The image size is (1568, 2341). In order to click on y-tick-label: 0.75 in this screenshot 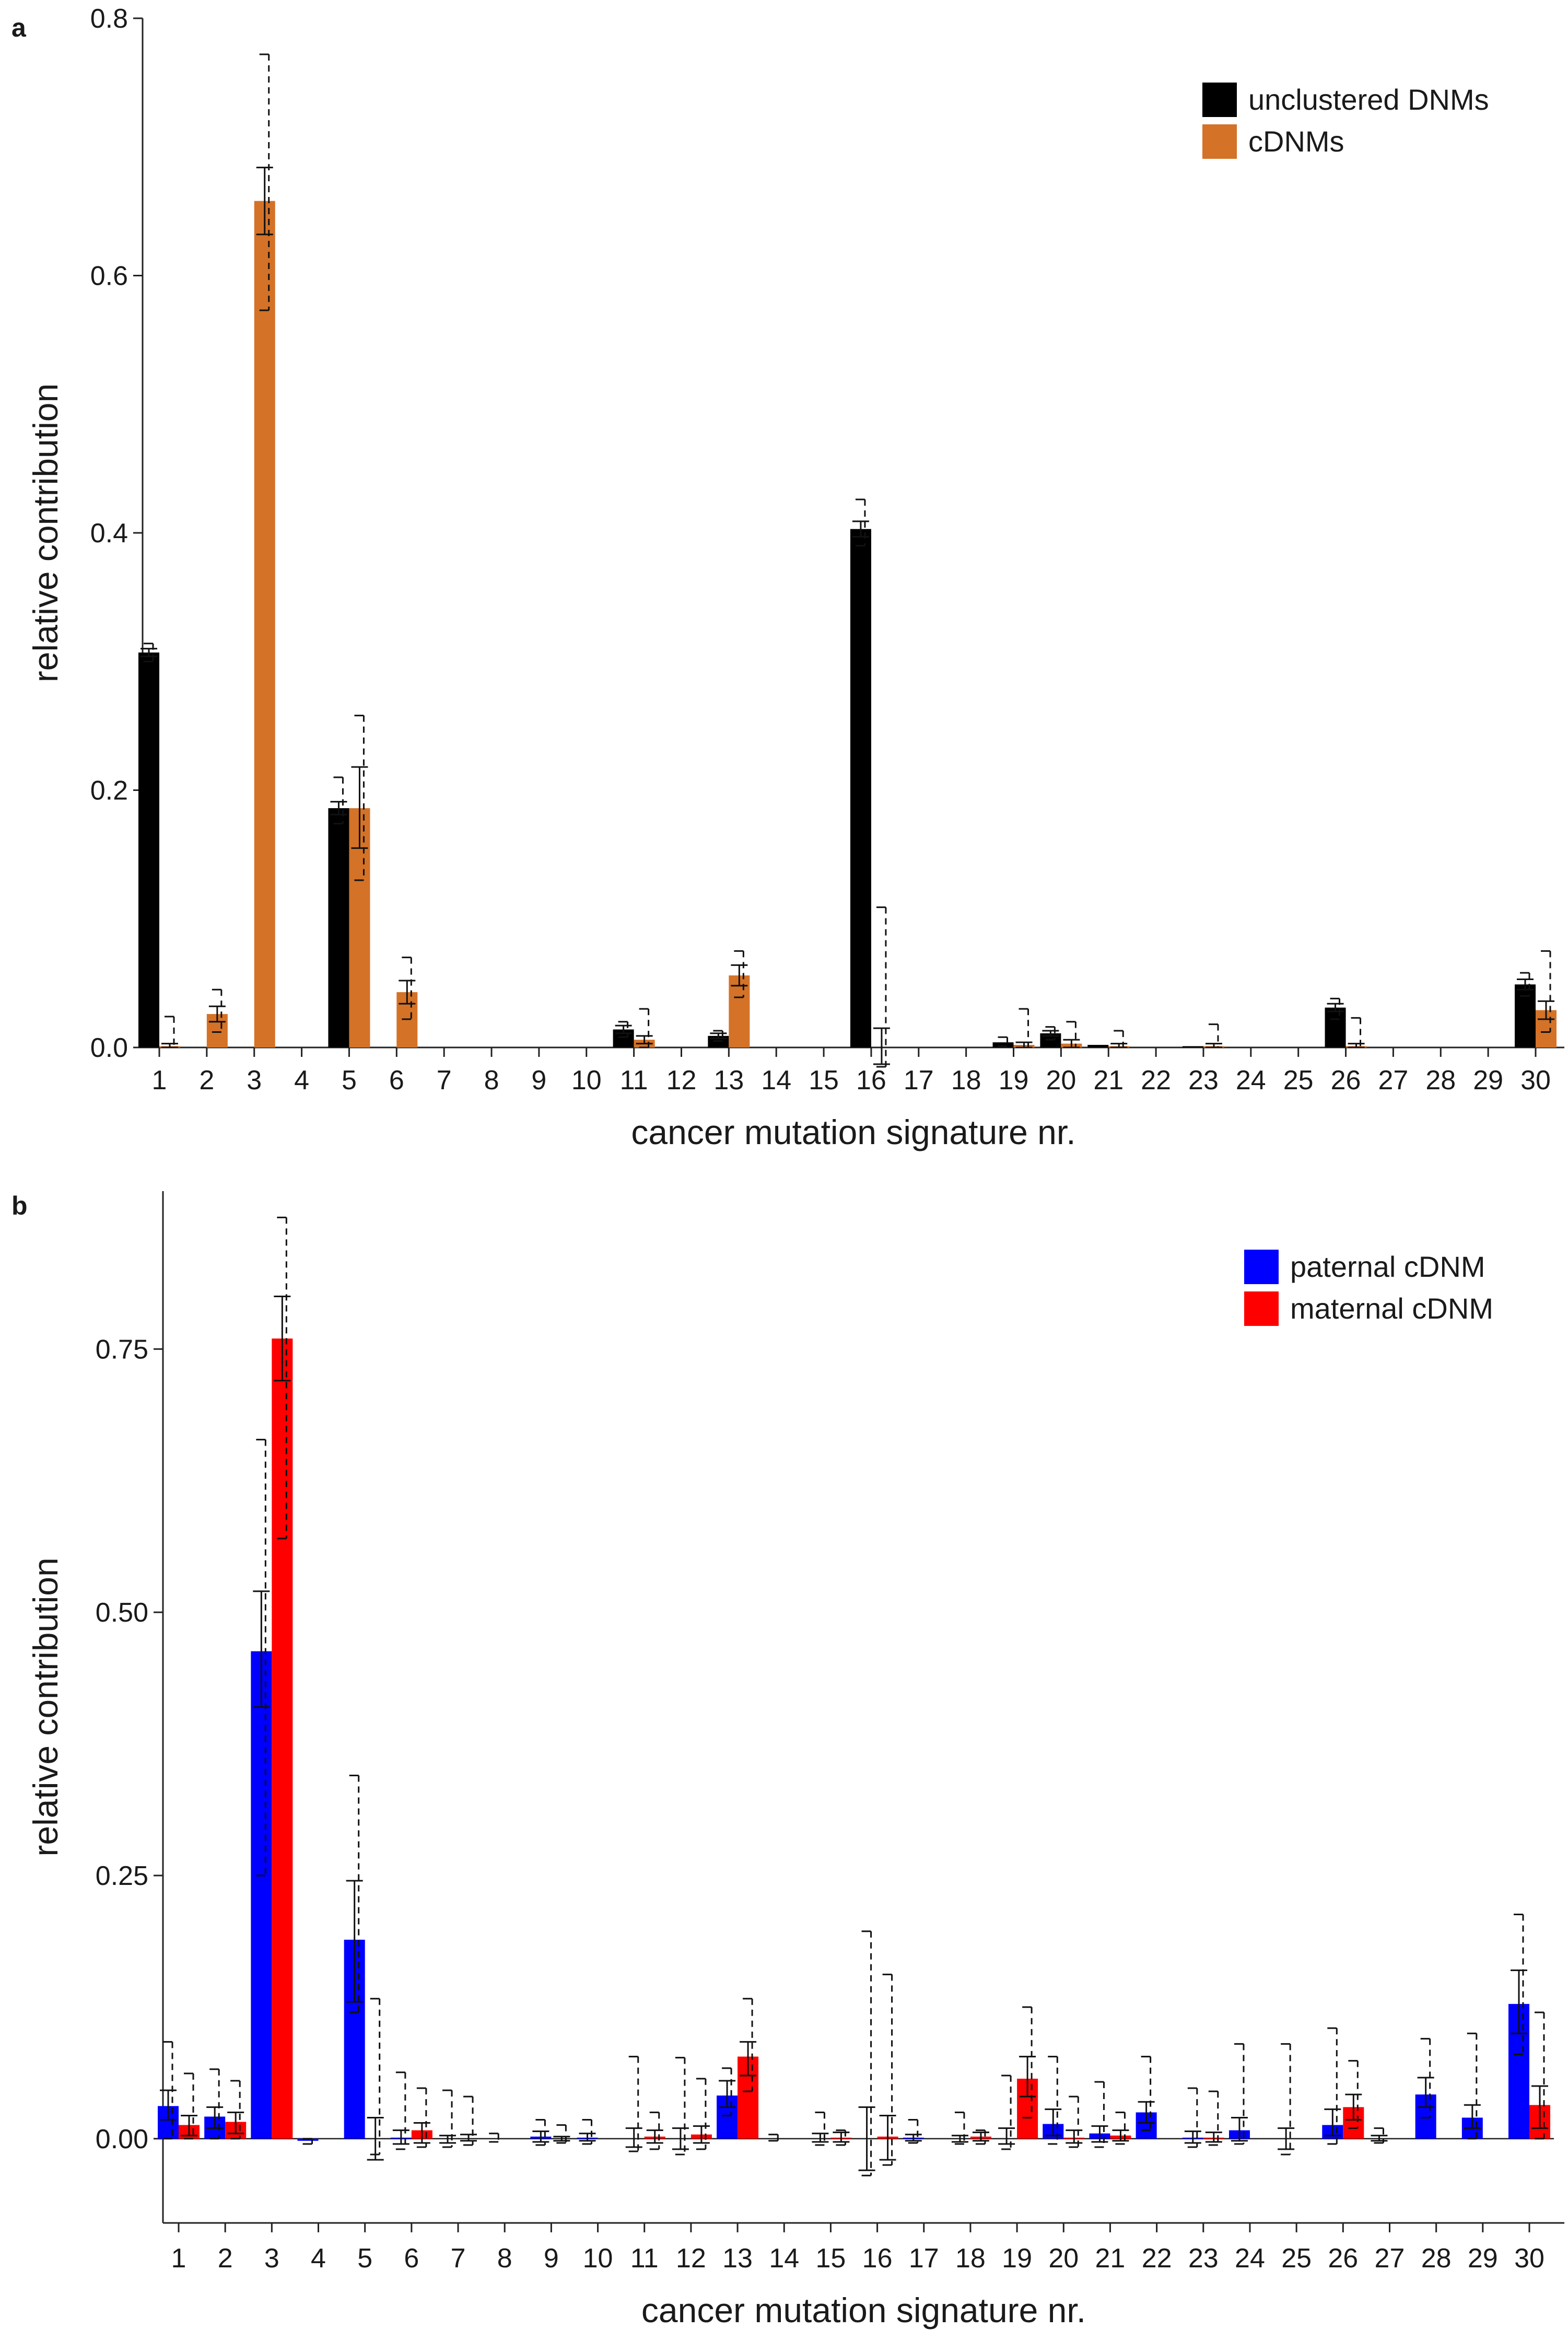, I will do `click(122, 1350)`.